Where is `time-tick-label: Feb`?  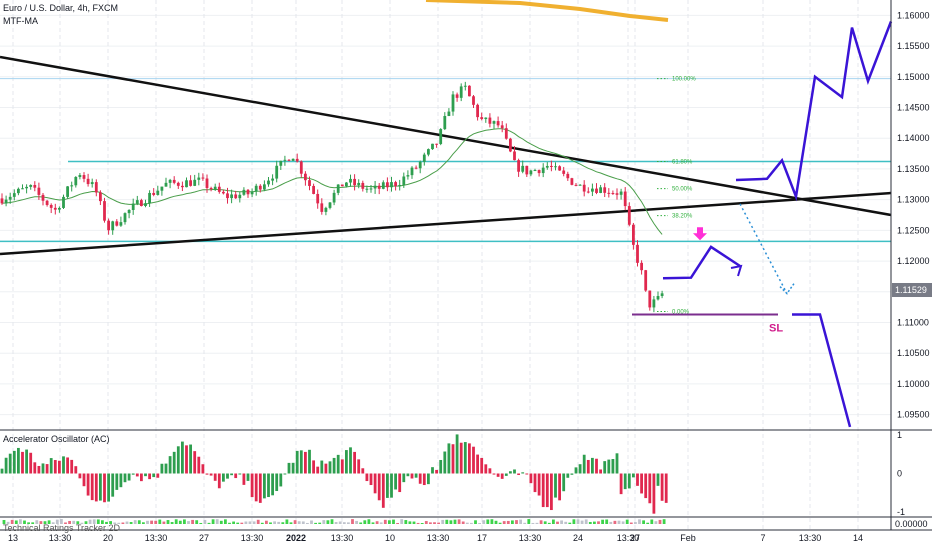 time-tick-label: Feb is located at coordinates (688, 538).